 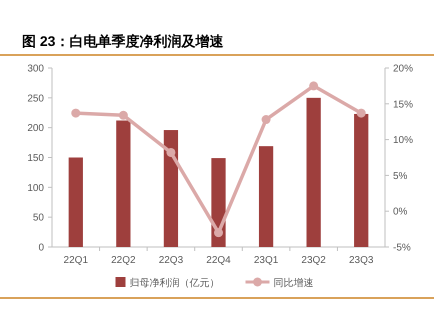 I want to click on y-tick-label: 0, so click(x=41, y=248).